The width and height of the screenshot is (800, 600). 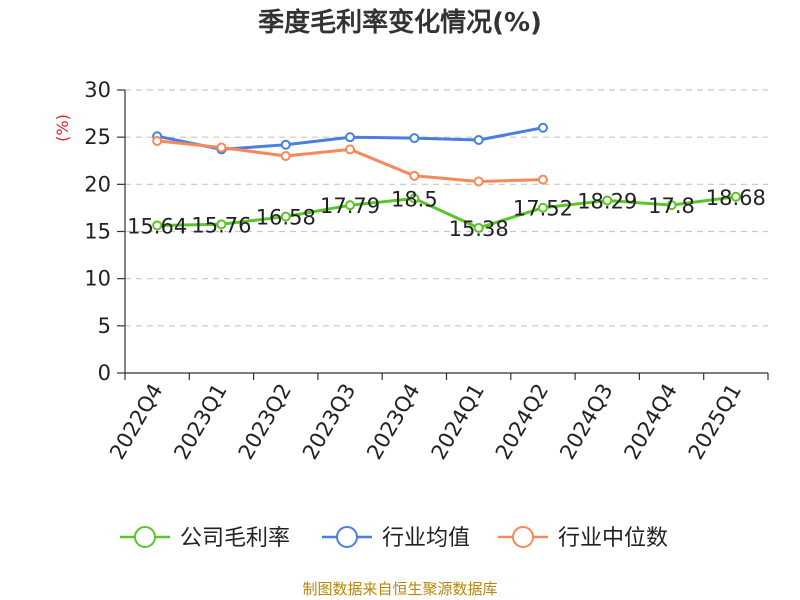 What do you see at coordinates (265, 422) in the screenshot?
I see `x-tick-label: 2023Q2` at bounding box center [265, 422].